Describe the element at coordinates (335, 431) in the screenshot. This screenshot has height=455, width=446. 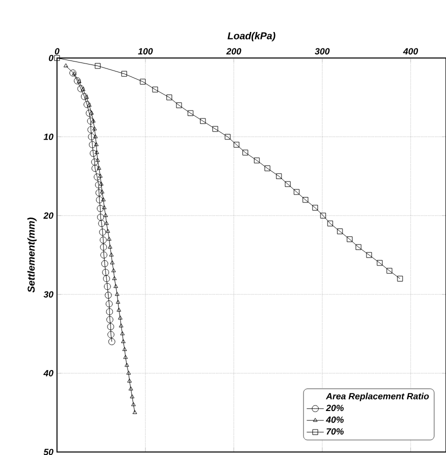
I see `legend-label: 70%` at that location.